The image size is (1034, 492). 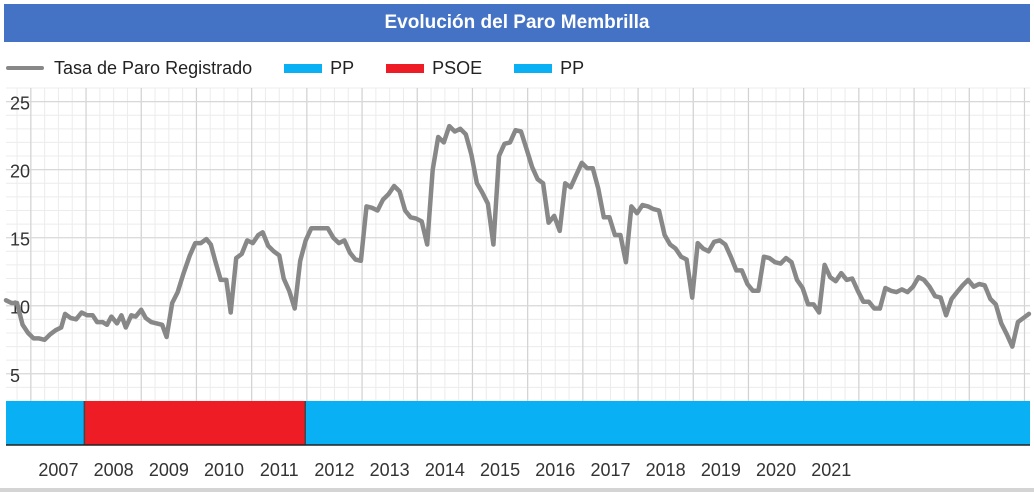 I want to click on legend-swatch-psoe, so click(x=405, y=68).